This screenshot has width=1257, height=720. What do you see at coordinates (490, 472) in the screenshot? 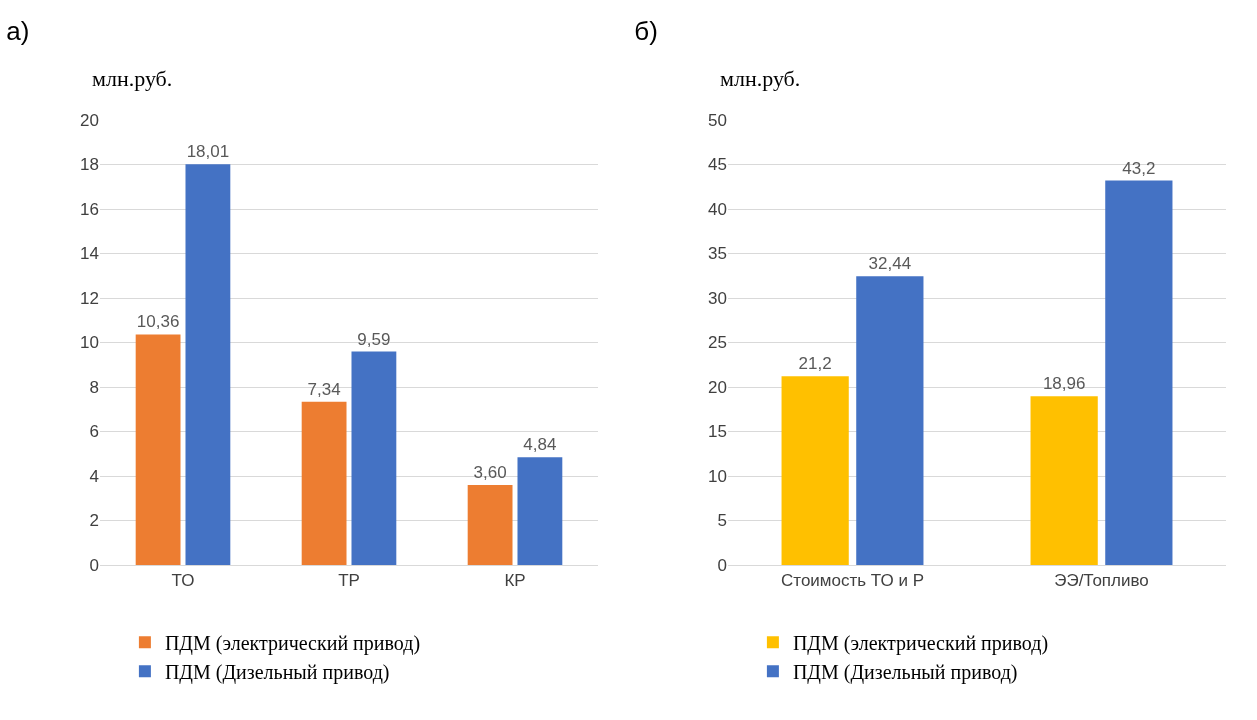
I see `data-label: 3,60` at bounding box center [490, 472].